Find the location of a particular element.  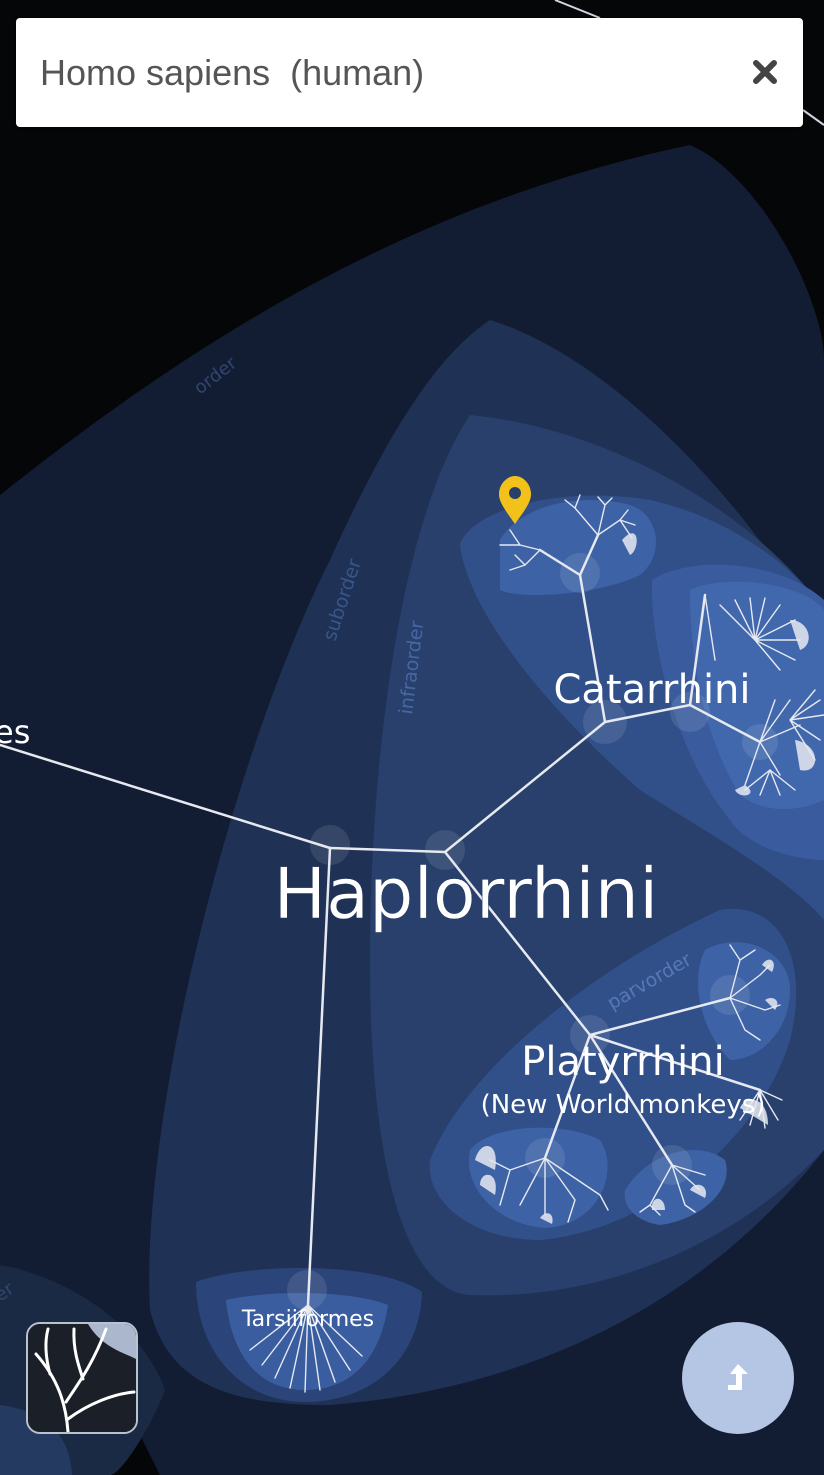

branch-line-top-right is located at coordinates (813, 117).